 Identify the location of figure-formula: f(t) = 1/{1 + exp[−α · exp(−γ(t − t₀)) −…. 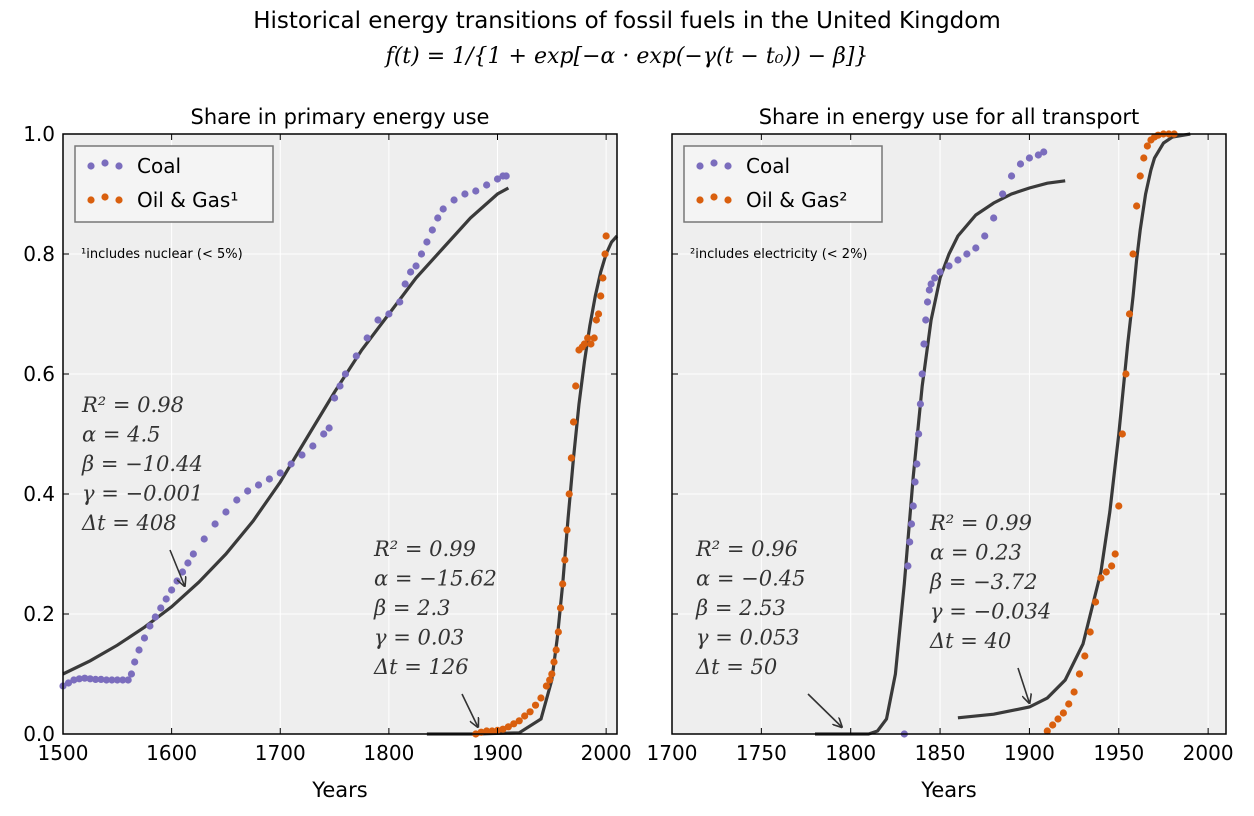
(627, 56).